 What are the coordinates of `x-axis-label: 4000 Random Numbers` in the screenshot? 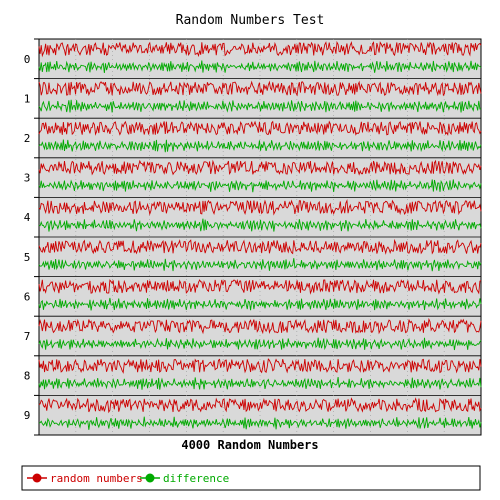 It's located at (249, 445).